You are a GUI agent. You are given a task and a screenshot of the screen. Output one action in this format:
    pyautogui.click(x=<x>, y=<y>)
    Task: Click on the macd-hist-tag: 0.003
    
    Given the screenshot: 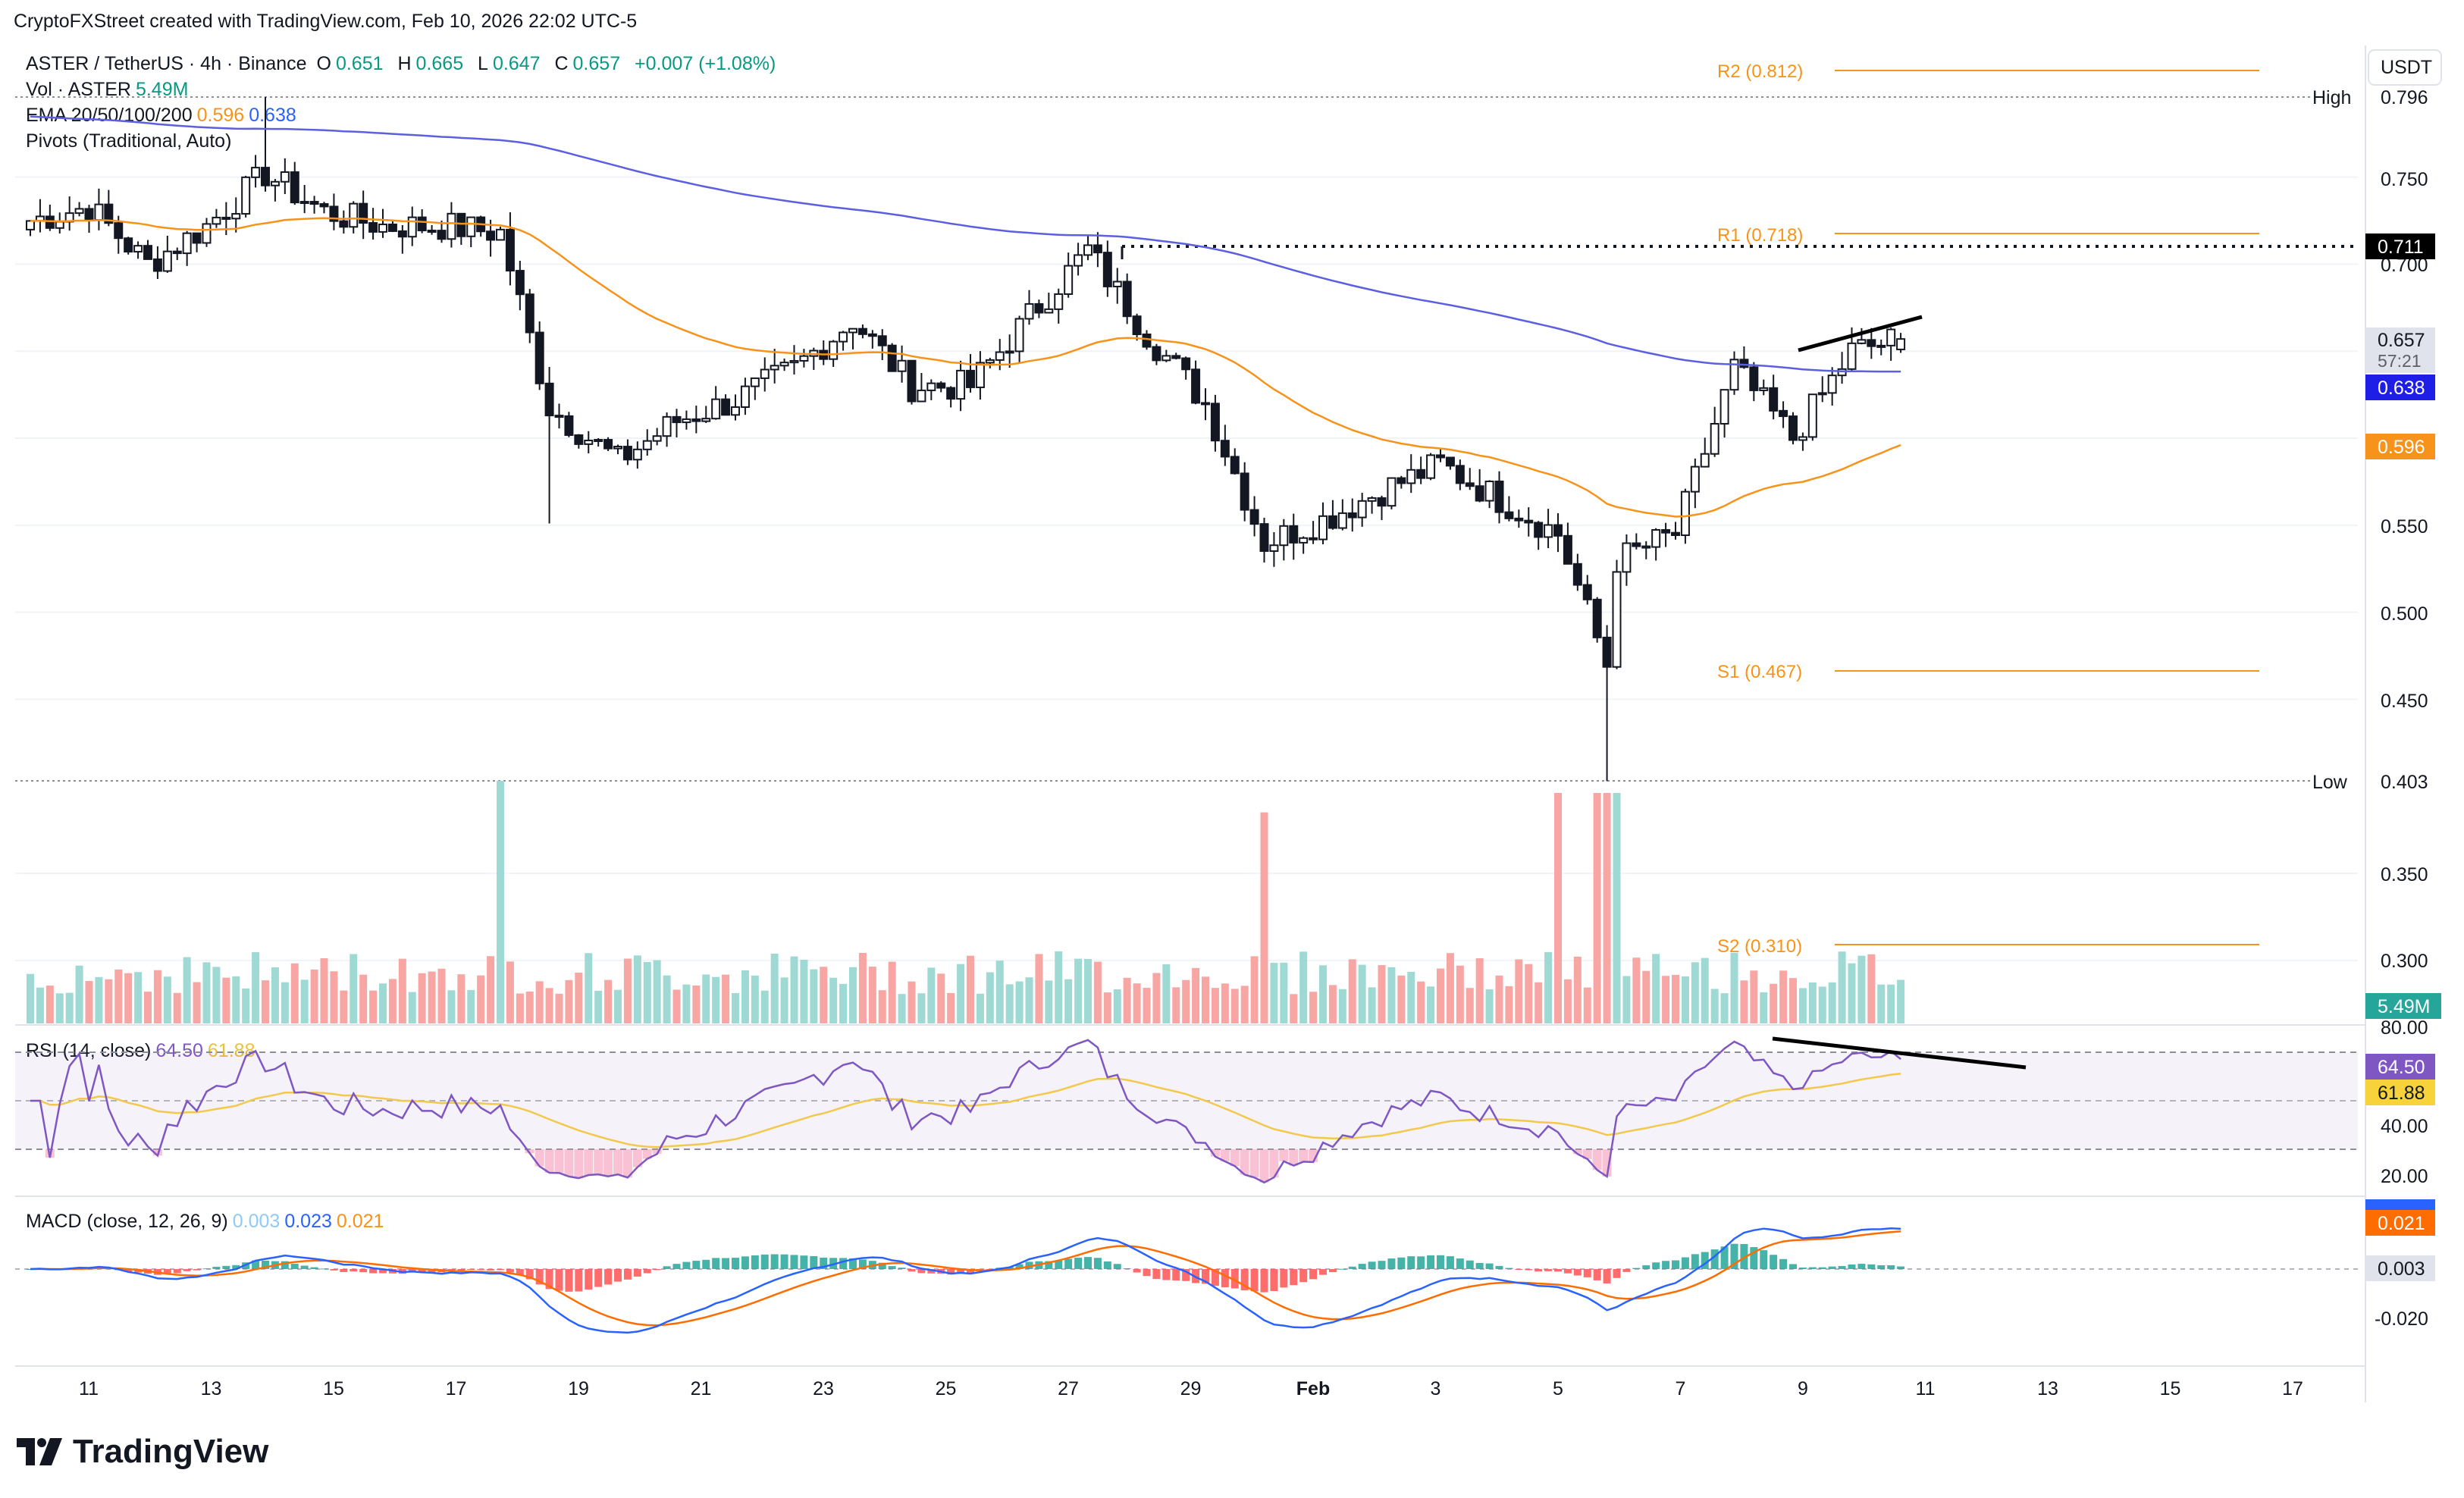 What is the action you would take?
    pyautogui.click(x=2401, y=1269)
    